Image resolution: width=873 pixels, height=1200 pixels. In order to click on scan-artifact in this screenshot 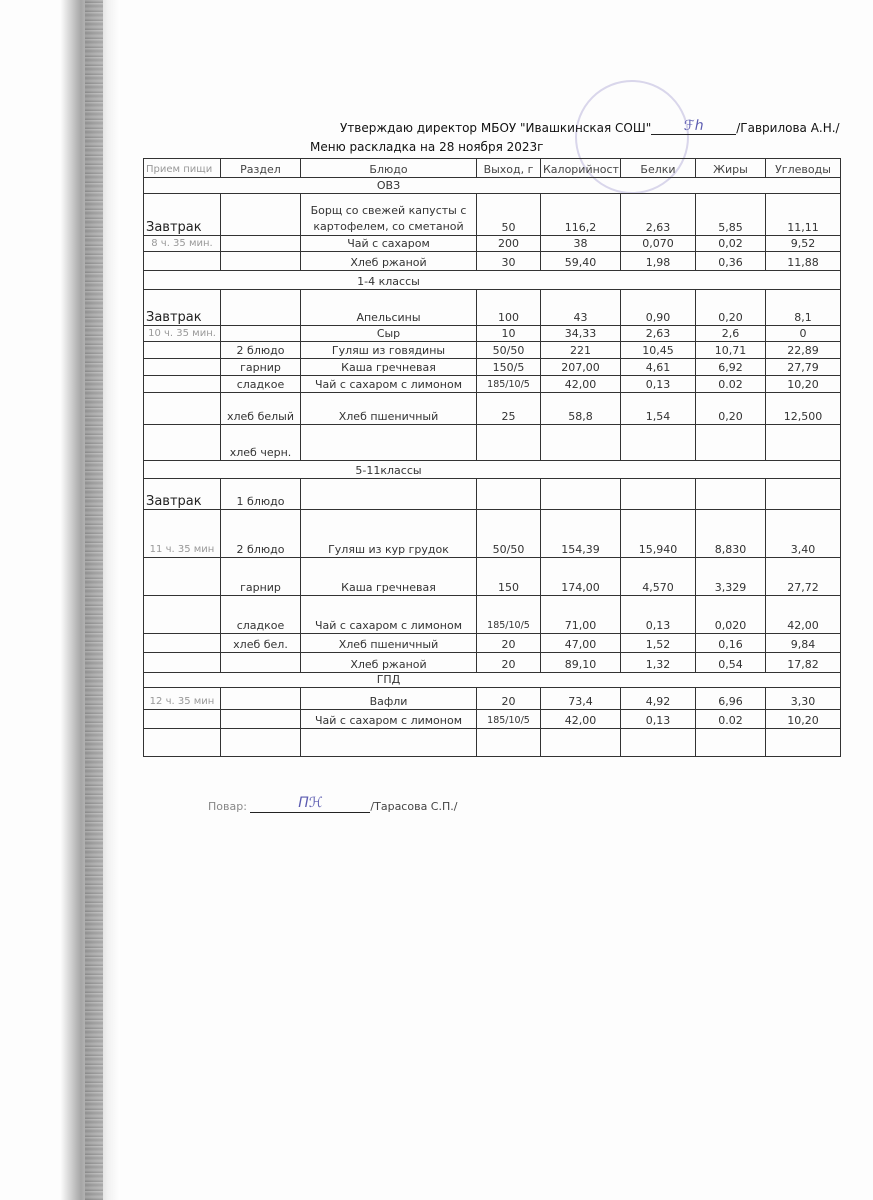, I will do `click(94, 600)`.